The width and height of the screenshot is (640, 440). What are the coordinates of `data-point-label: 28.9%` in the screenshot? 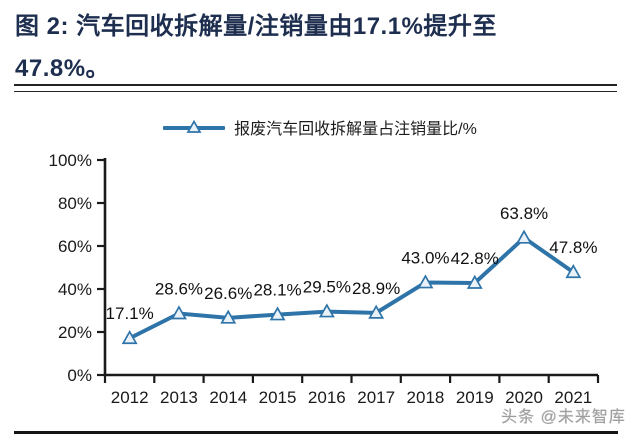 It's located at (376, 288).